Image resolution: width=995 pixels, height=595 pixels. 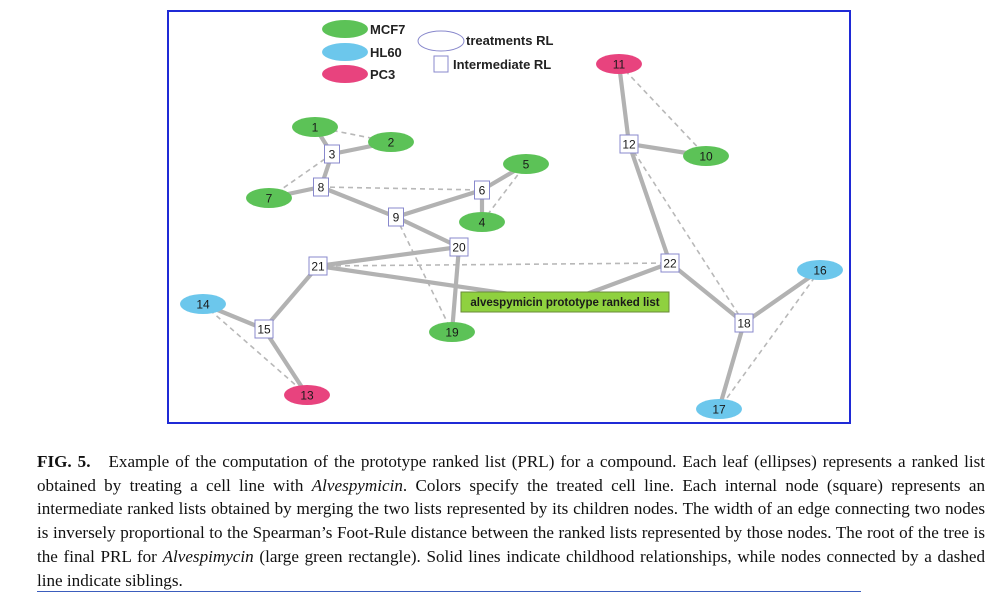 I want to click on internal-label-20: 20, so click(x=459, y=248).